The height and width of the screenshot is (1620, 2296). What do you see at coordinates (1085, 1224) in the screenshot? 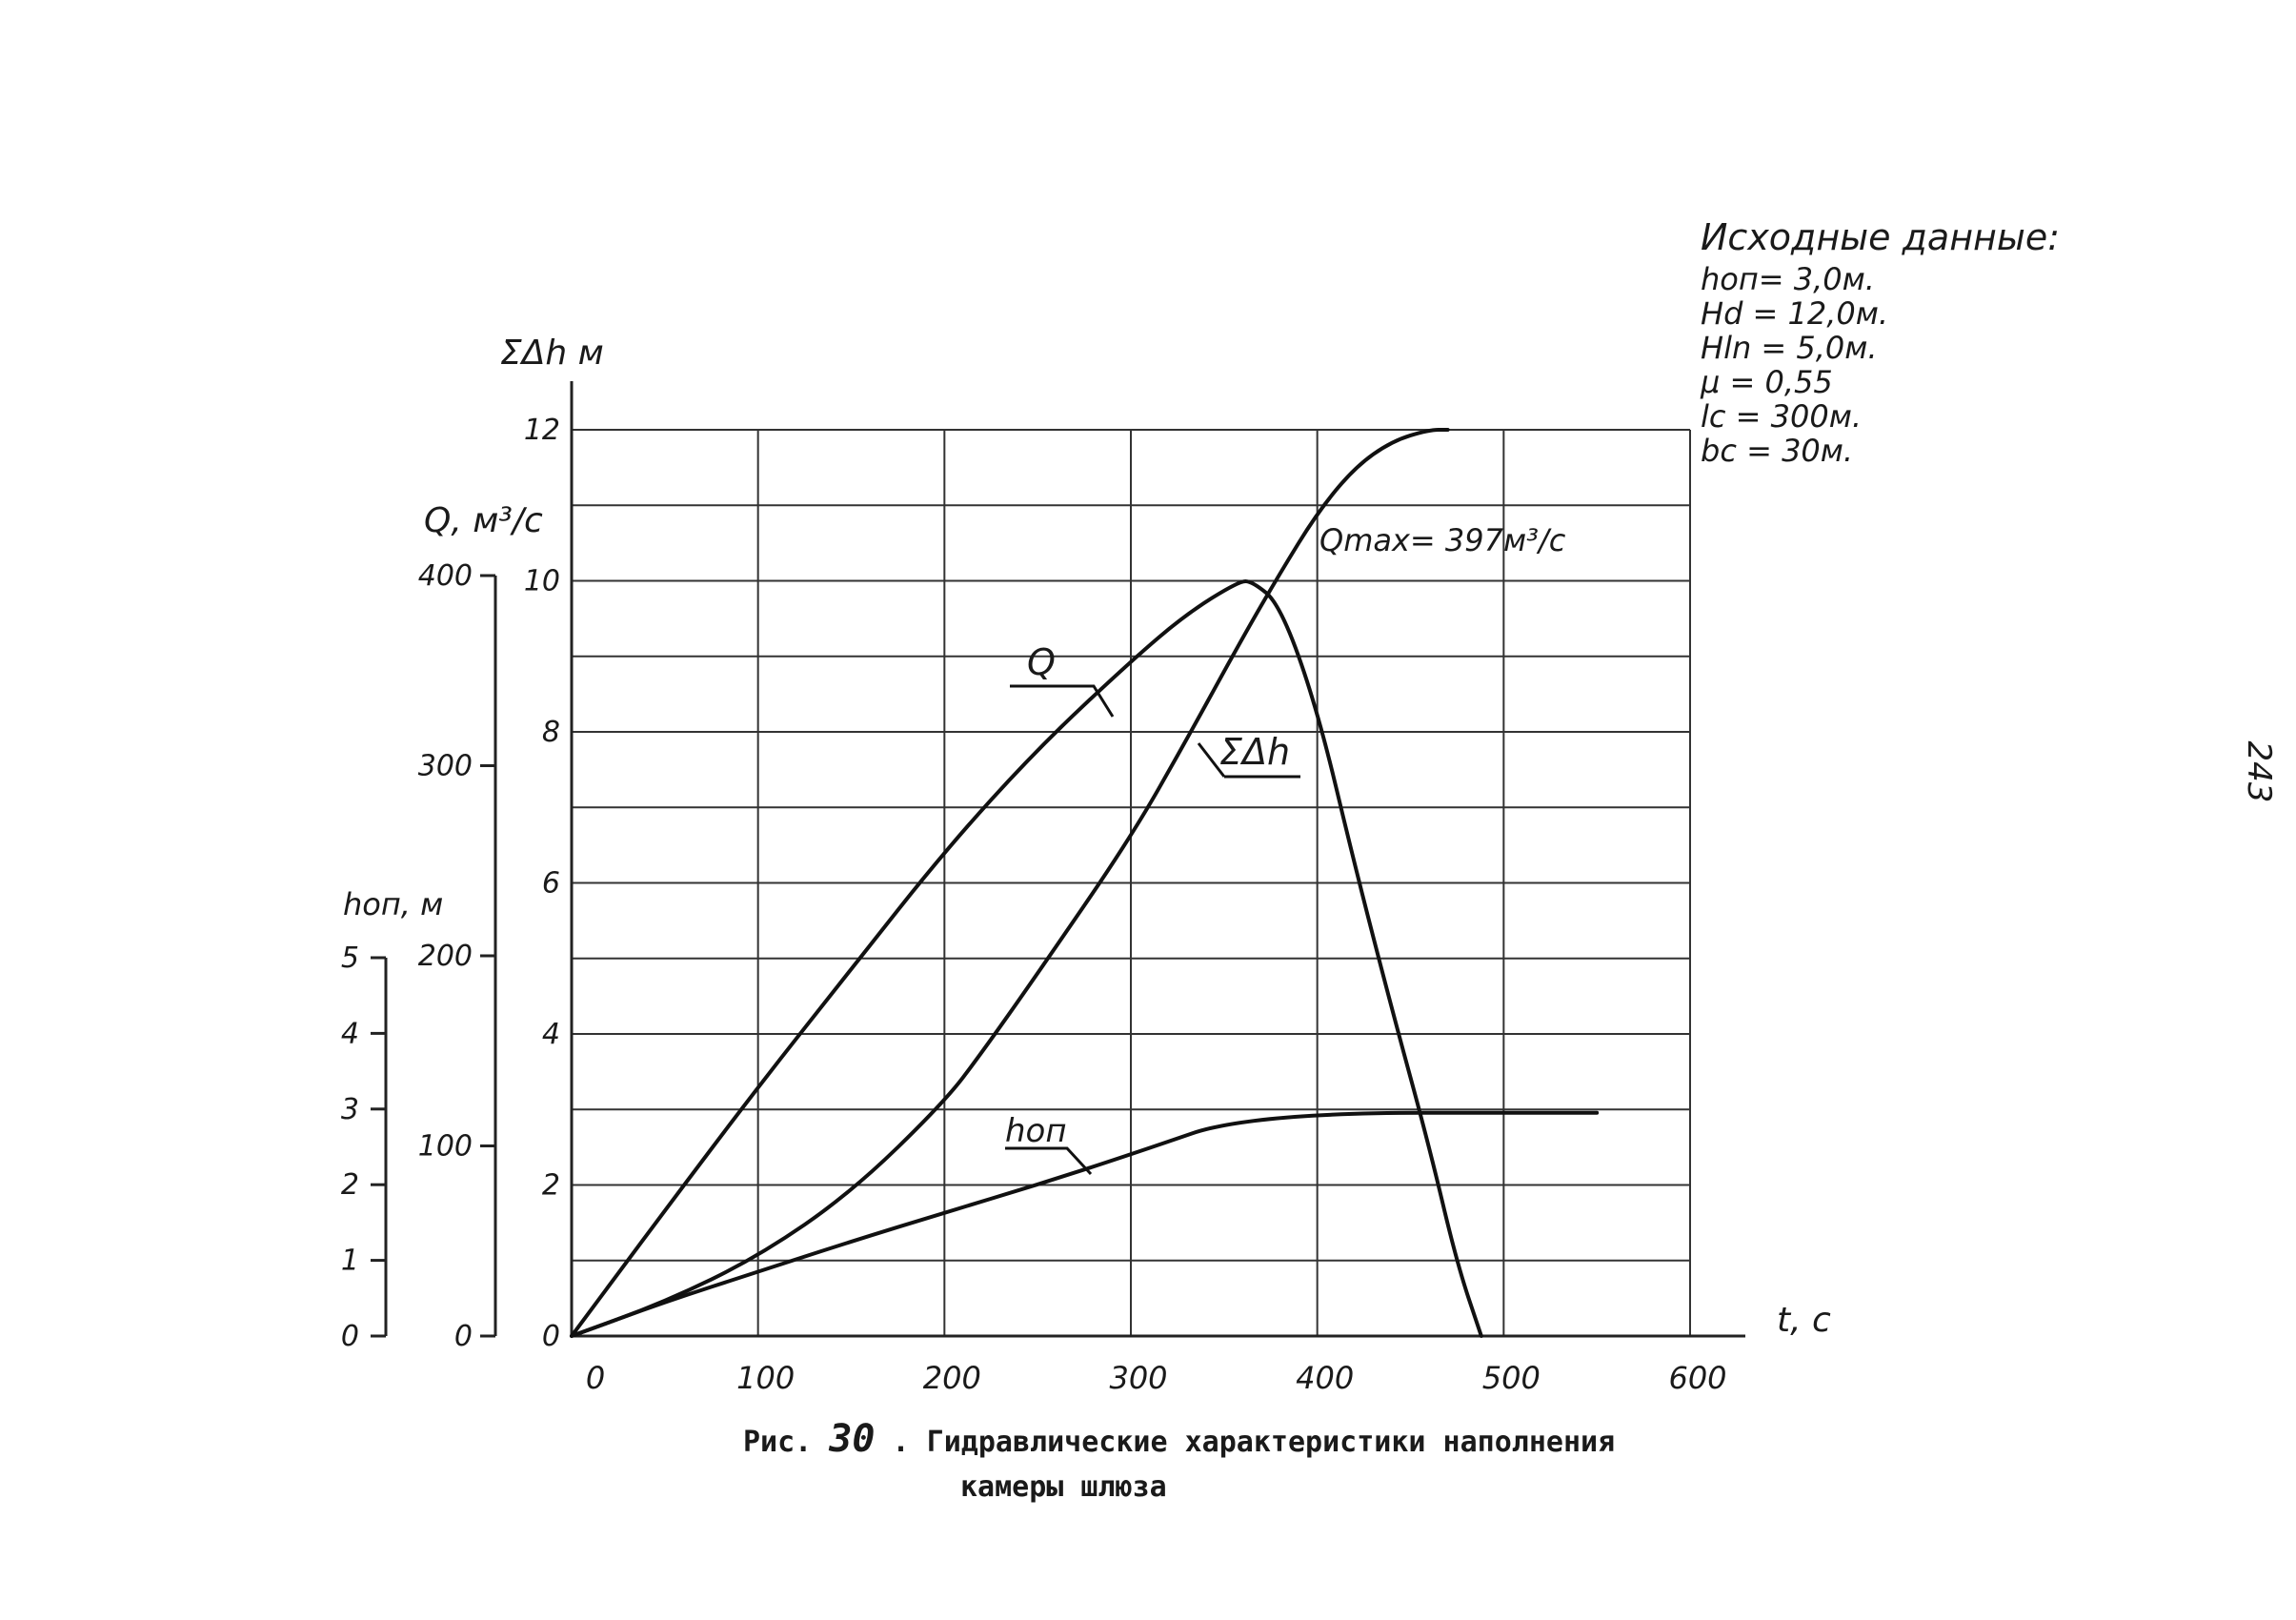
I see `series-line-hоп` at bounding box center [1085, 1224].